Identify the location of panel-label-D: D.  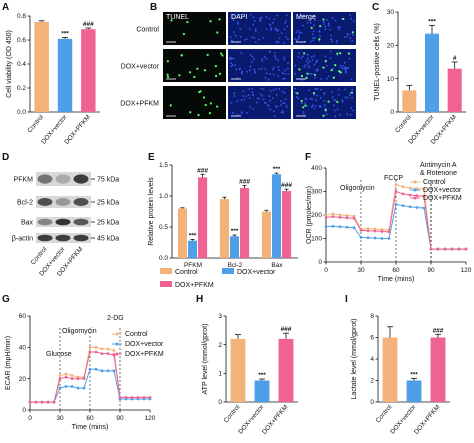
(5, 157).